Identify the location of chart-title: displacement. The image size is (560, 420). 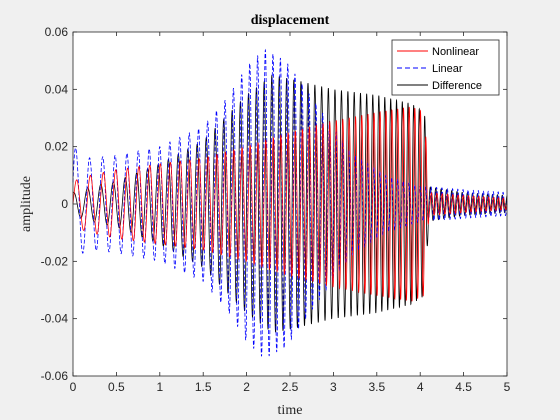
(290, 20).